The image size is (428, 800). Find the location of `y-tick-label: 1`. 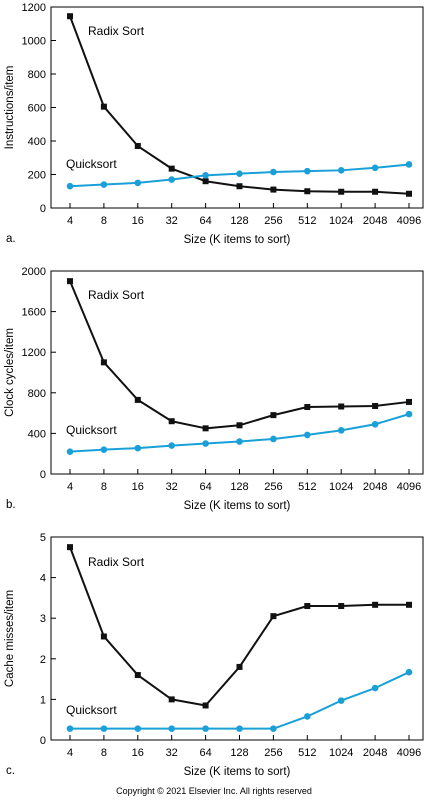

y-tick-label: 1 is located at coordinates (43, 700).